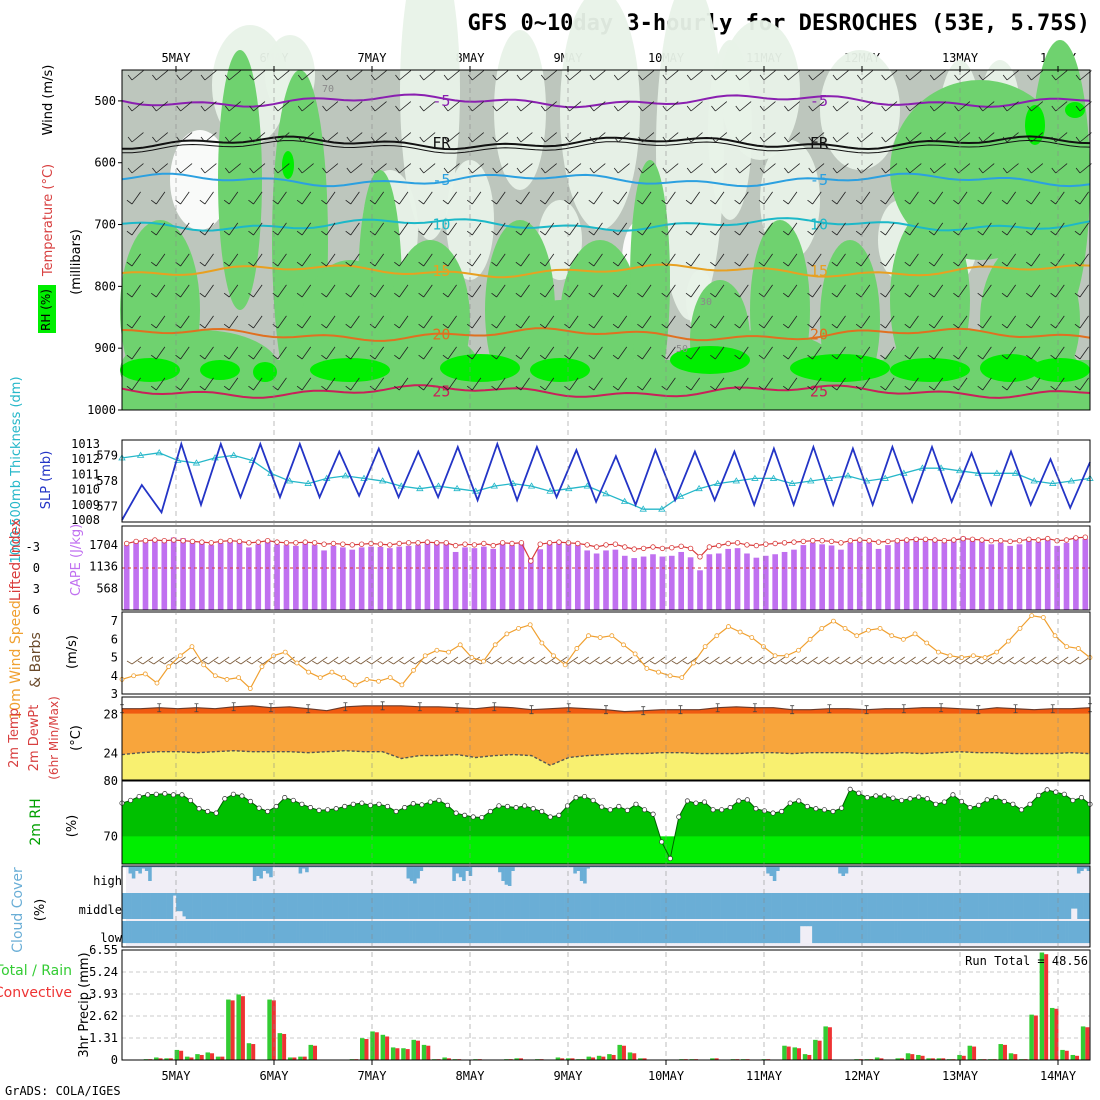  What do you see at coordinates (103, 950) in the screenshot?
I see `precip-tick: 6.55` at bounding box center [103, 950].